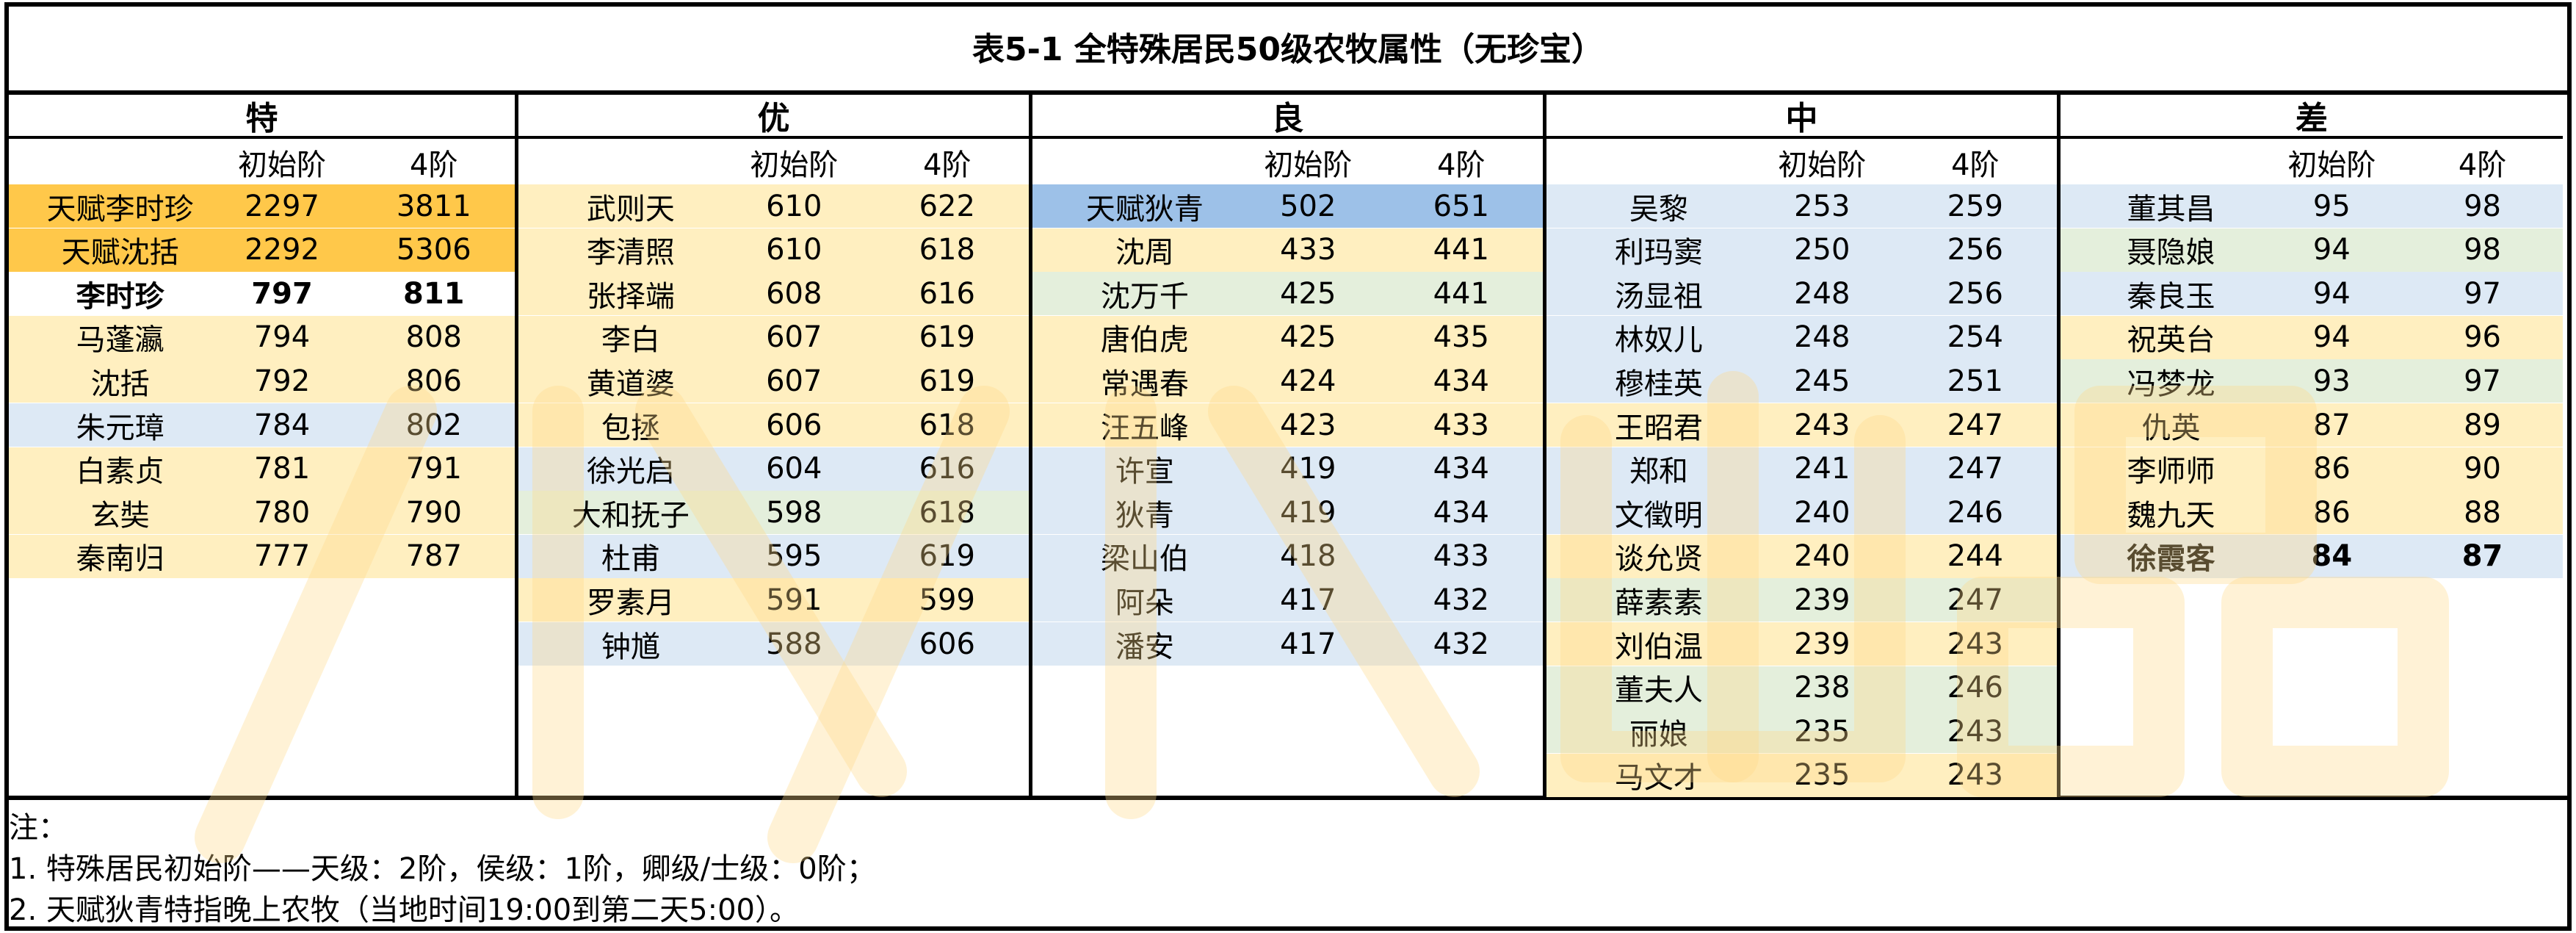 Image resolution: width=2576 pixels, height=933 pixels. Describe the element at coordinates (773, 206) in the screenshot. I see `table-row: 武则天 610 622` at that location.